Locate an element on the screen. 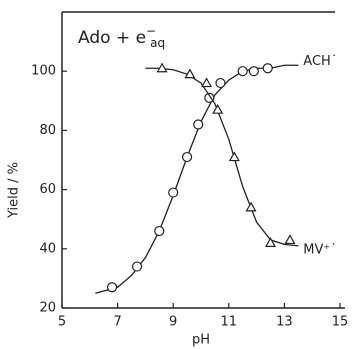 The height and width of the screenshot is (349, 357). x-tick-label: 13 is located at coordinates (284, 322).